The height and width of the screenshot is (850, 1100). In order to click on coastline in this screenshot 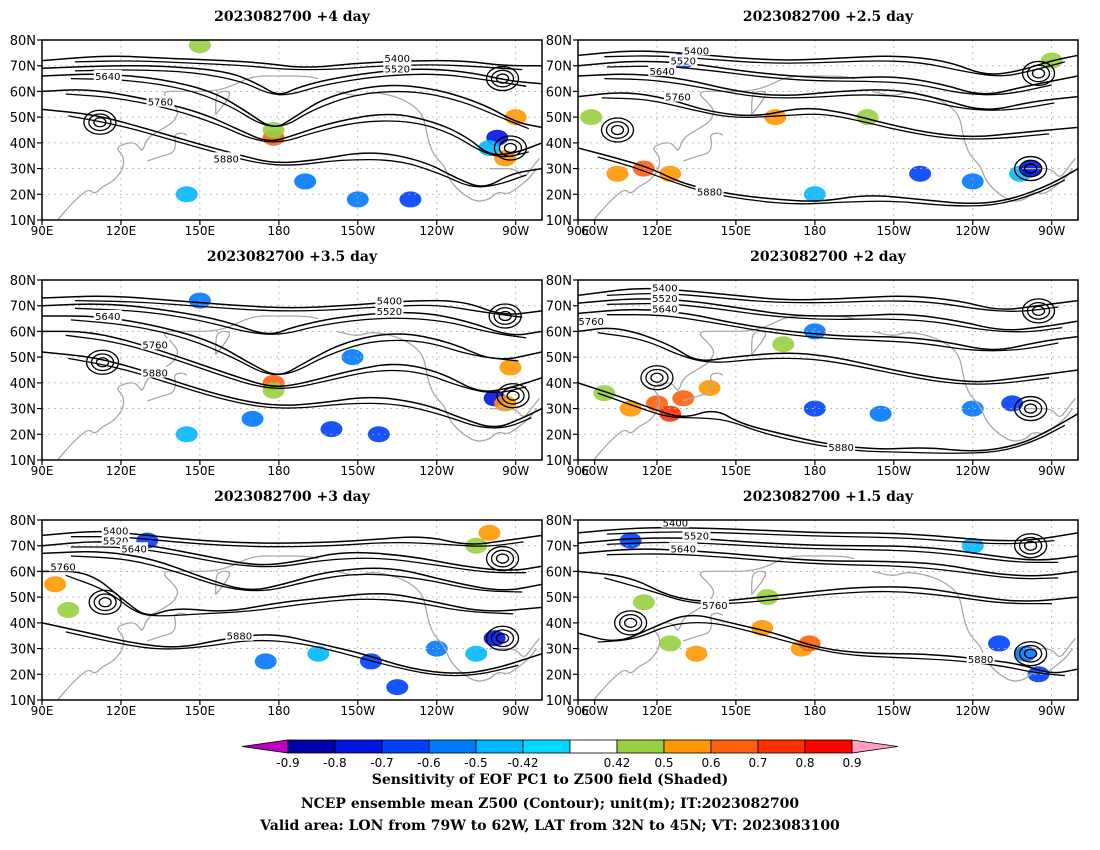, I will do `click(167, 387)`.